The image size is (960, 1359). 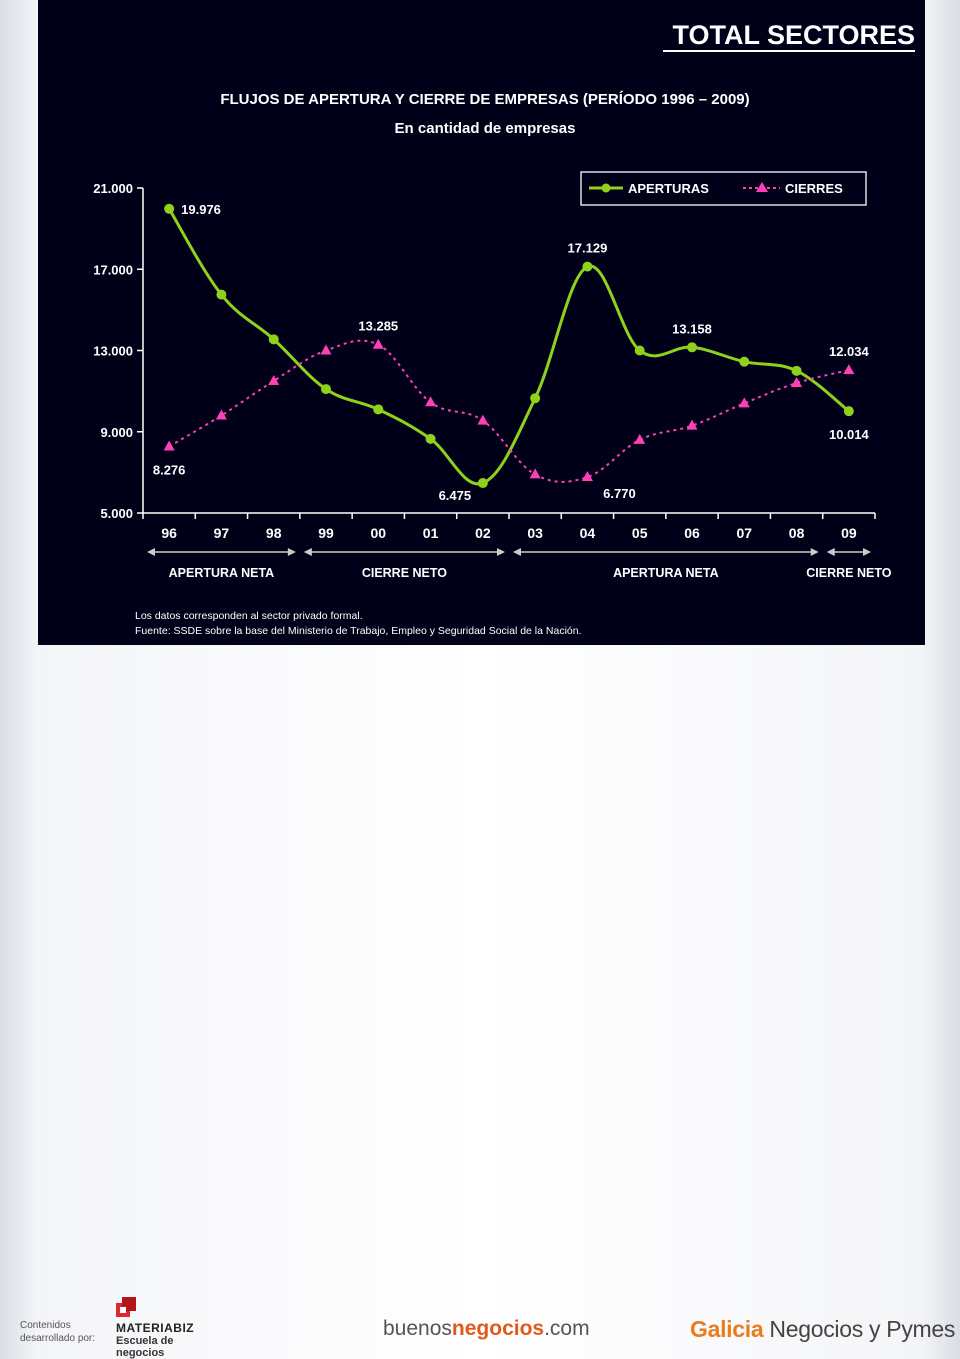 What do you see at coordinates (692, 533) in the screenshot?
I see `x-tick-label: 06` at bounding box center [692, 533].